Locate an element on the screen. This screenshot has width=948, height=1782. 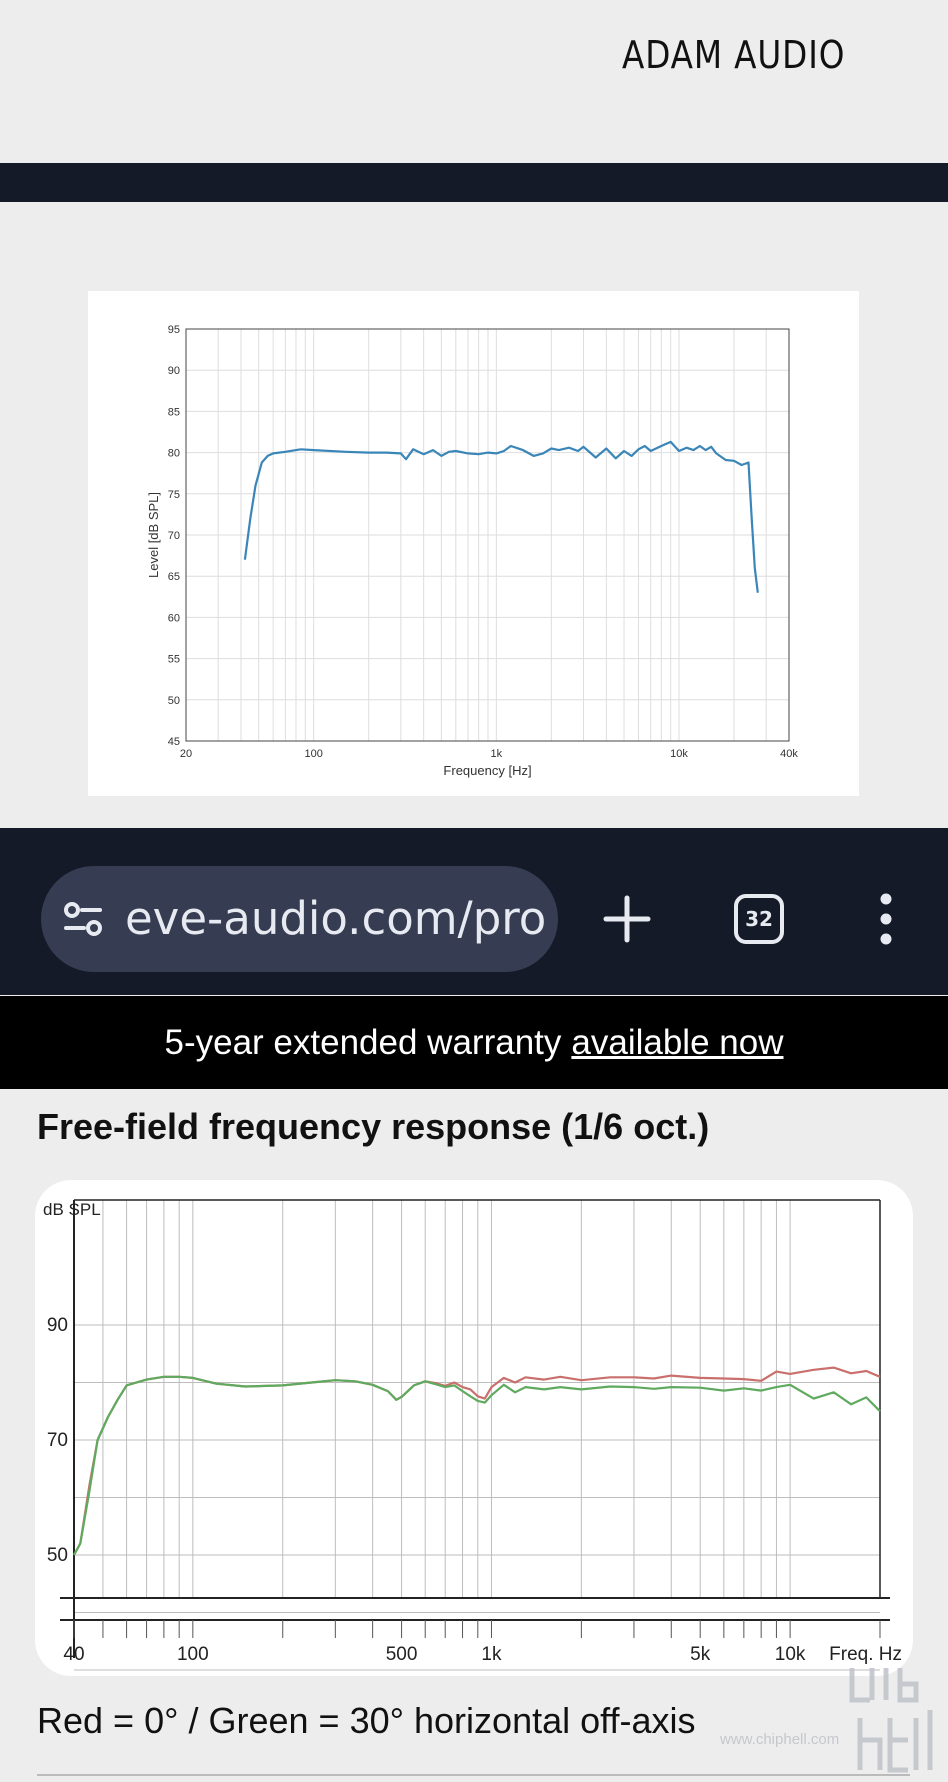
warranty-text: 5-year extended warranty is located at coordinates (363, 1042).